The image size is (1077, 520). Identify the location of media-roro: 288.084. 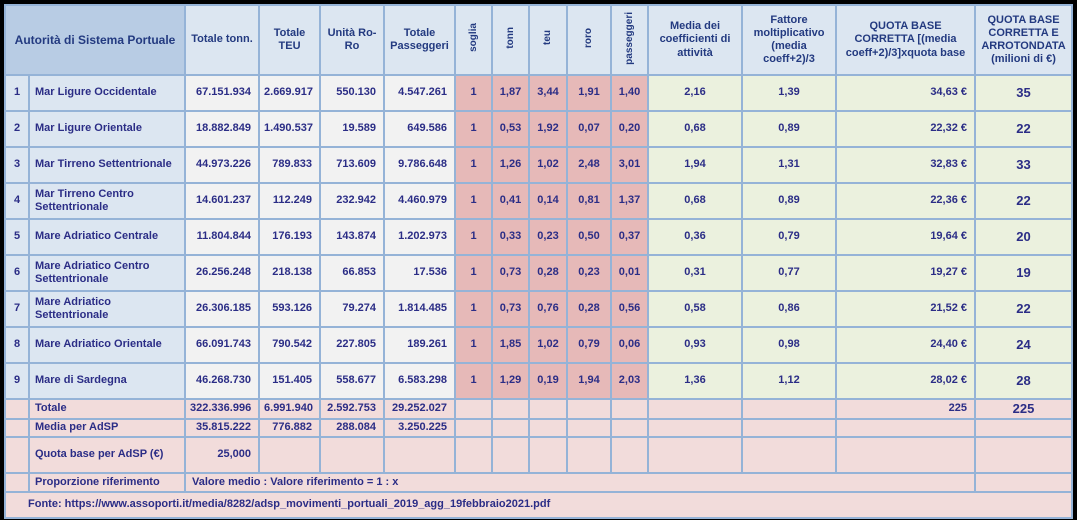
(352, 427).